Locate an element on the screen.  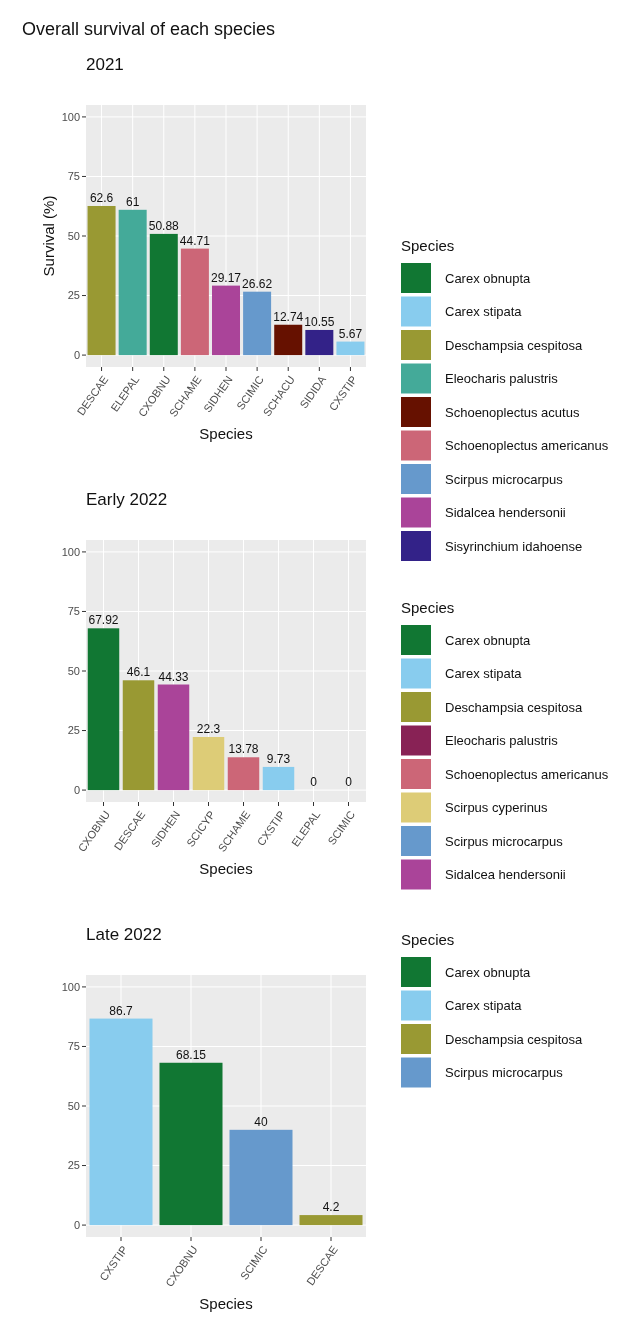
legend-label: Schoenoplectus acutus is located at coordinates (512, 412).